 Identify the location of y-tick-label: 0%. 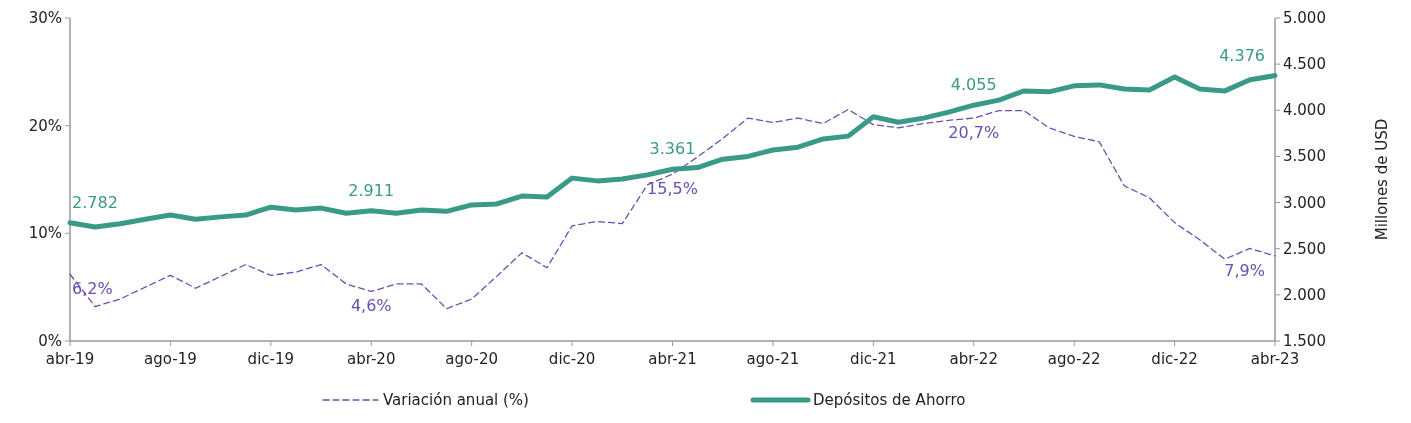
(50, 341).